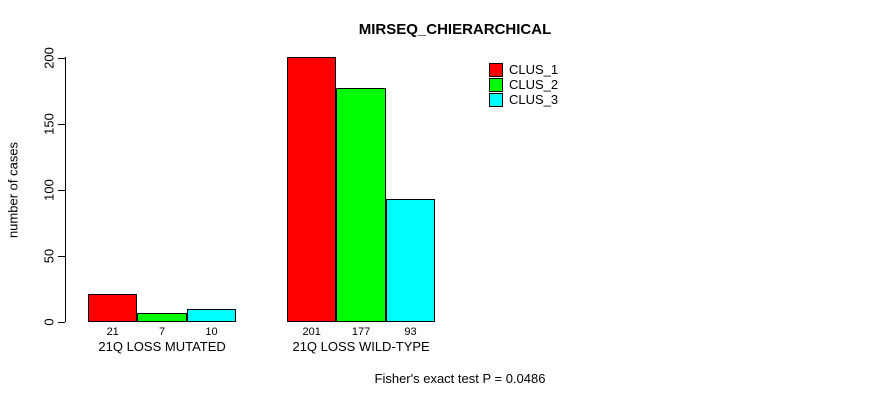 The image size is (890, 400). I want to click on legend-row-clus-2: CLUS_2, so click(523, 84).